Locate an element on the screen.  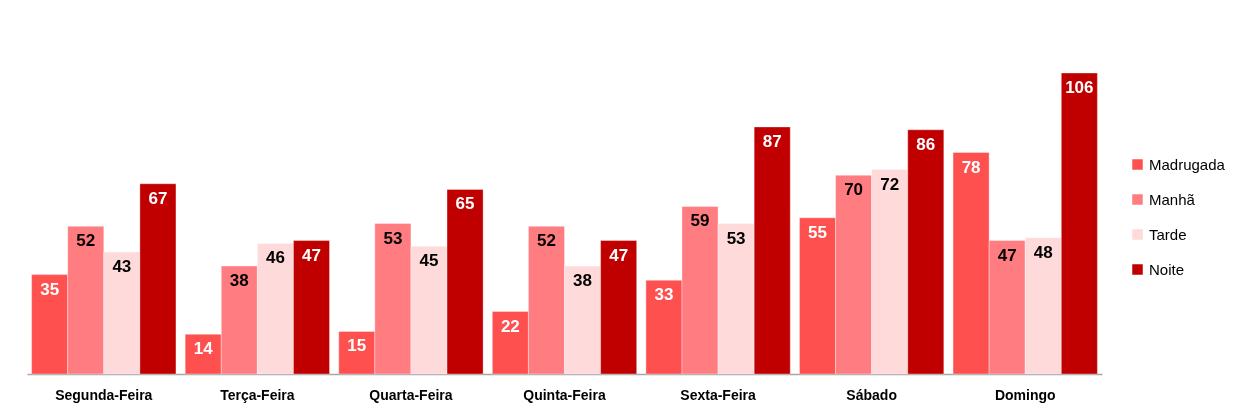
data-label: 55 is located at coordinates (817, 232).